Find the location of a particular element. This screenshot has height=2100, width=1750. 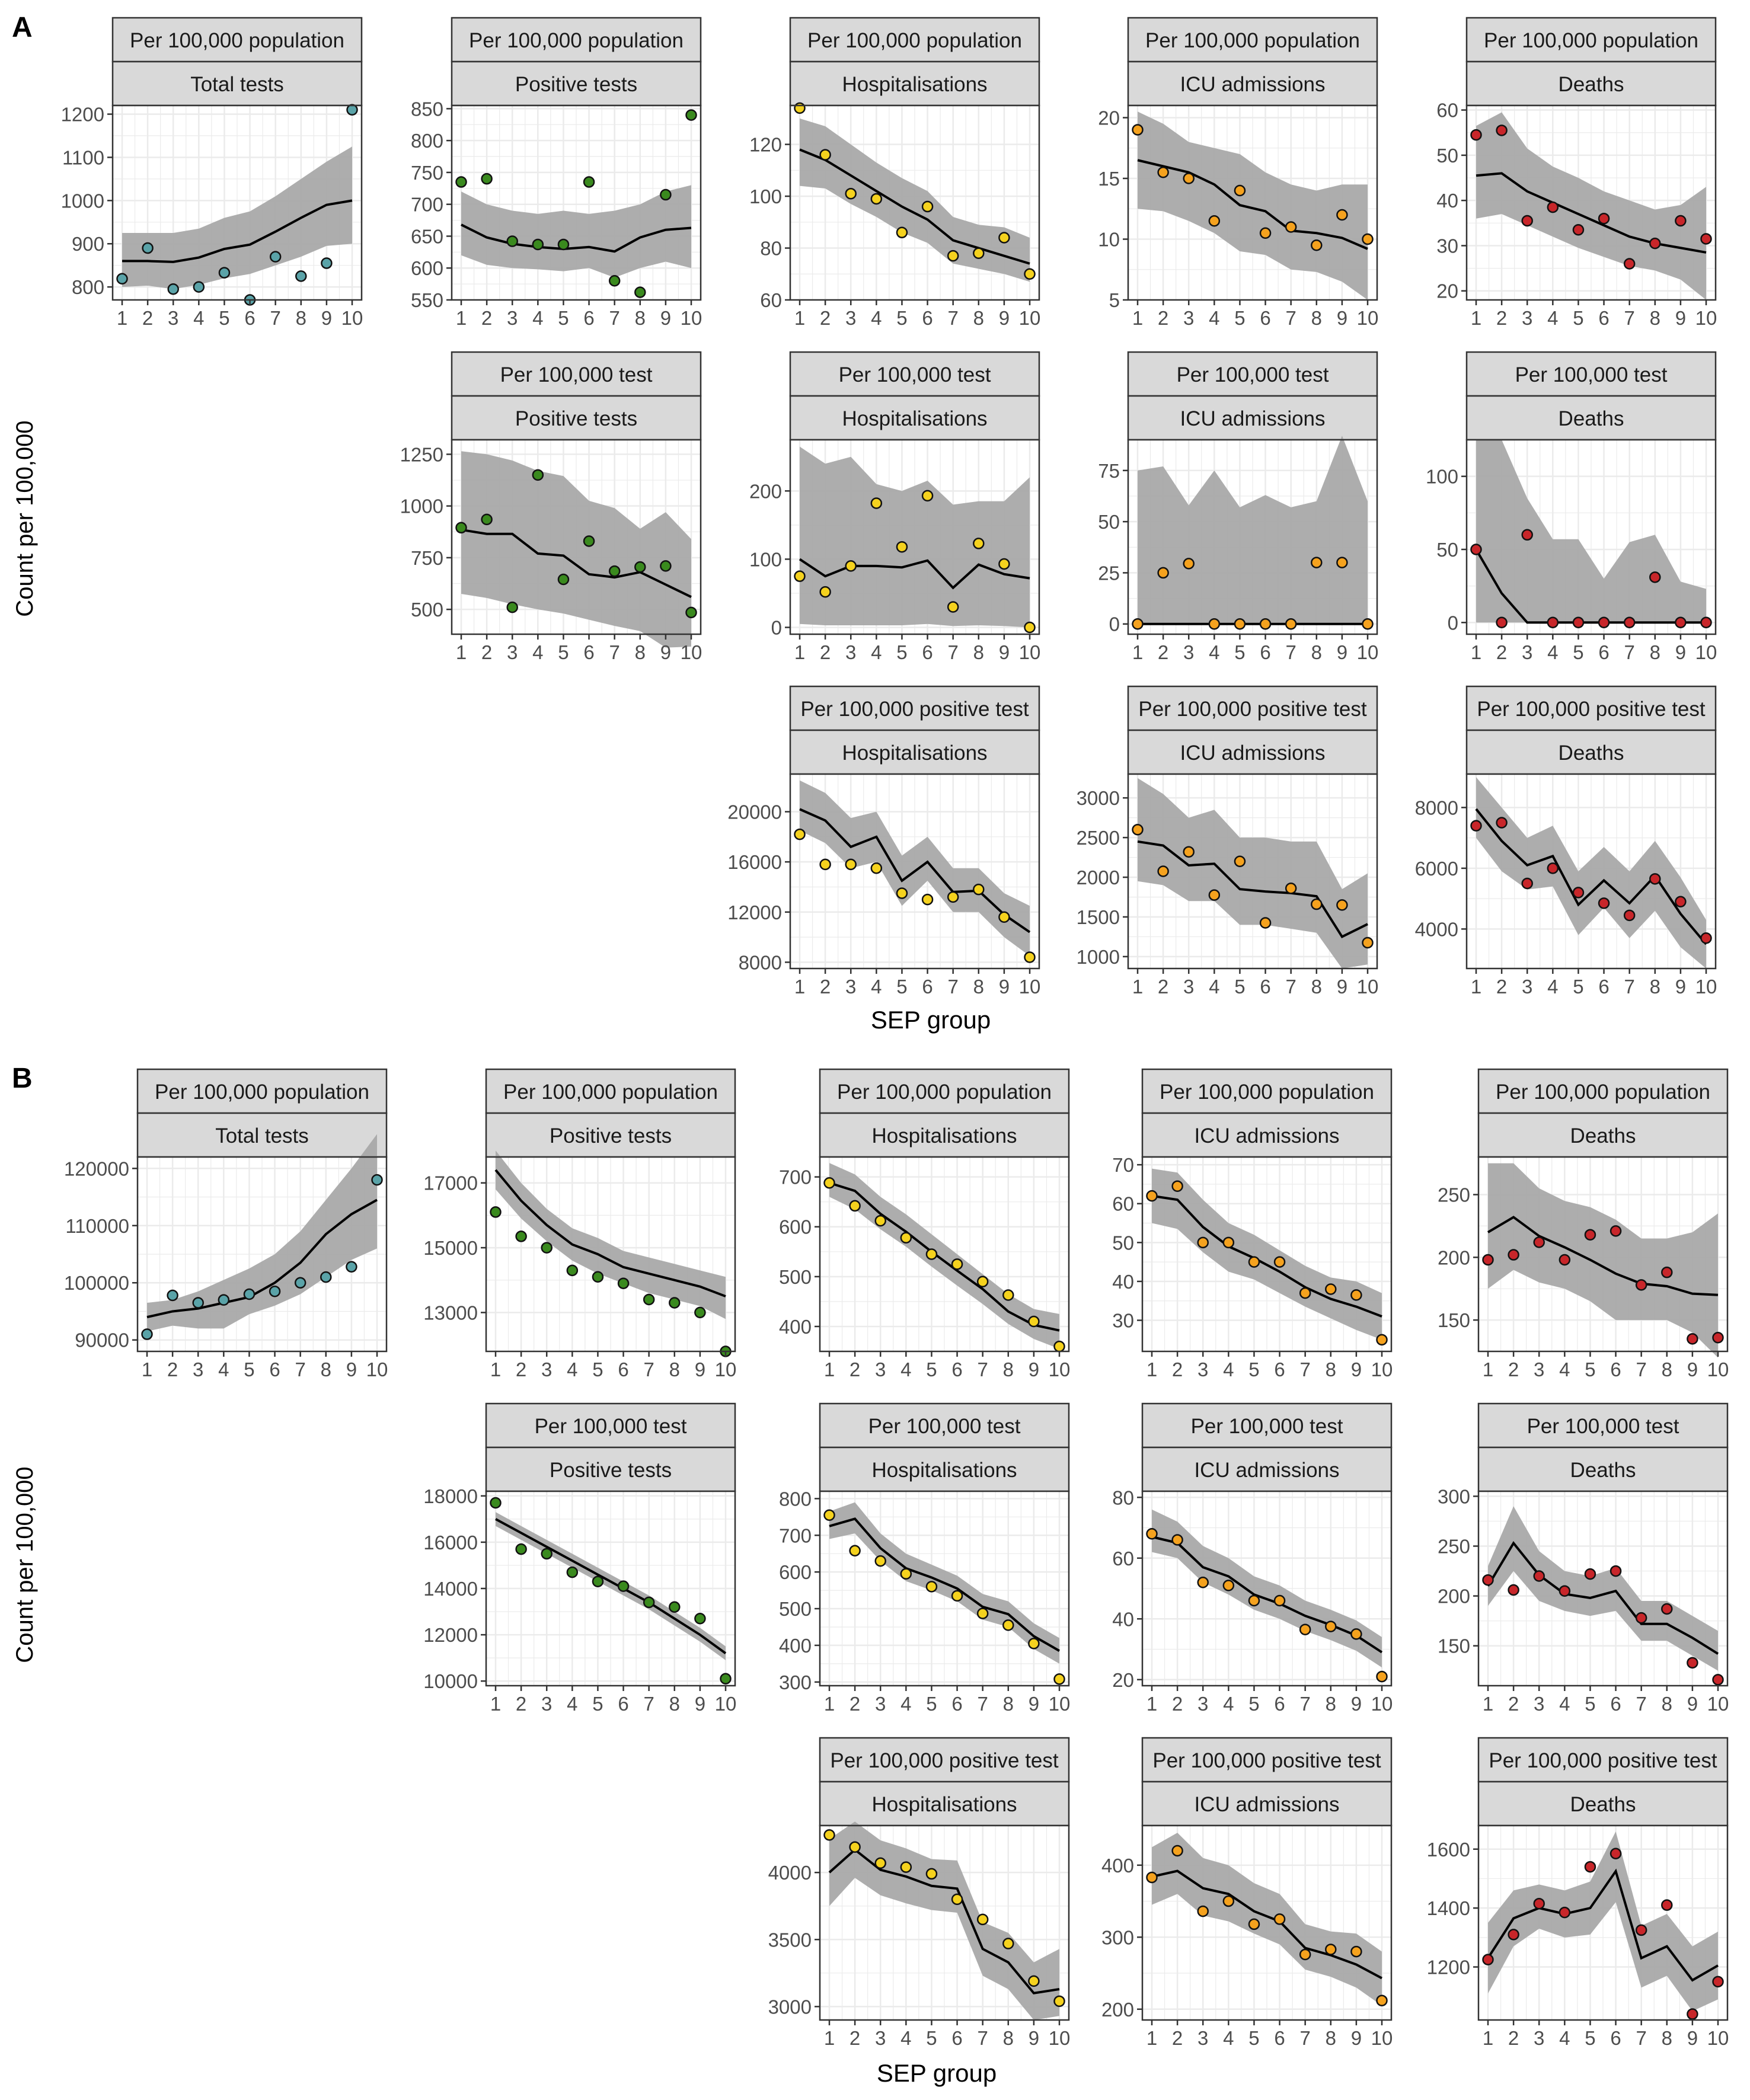

y-tick-label: 8000 is located at coordinates (1436, 808).